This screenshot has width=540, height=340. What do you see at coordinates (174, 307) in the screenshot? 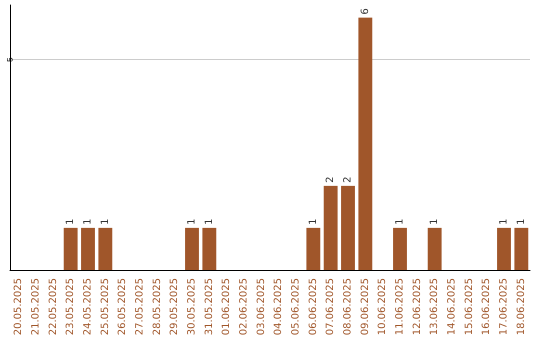
I see `x-tick-label: 29.05.2025` at bounding box center [174, 307].